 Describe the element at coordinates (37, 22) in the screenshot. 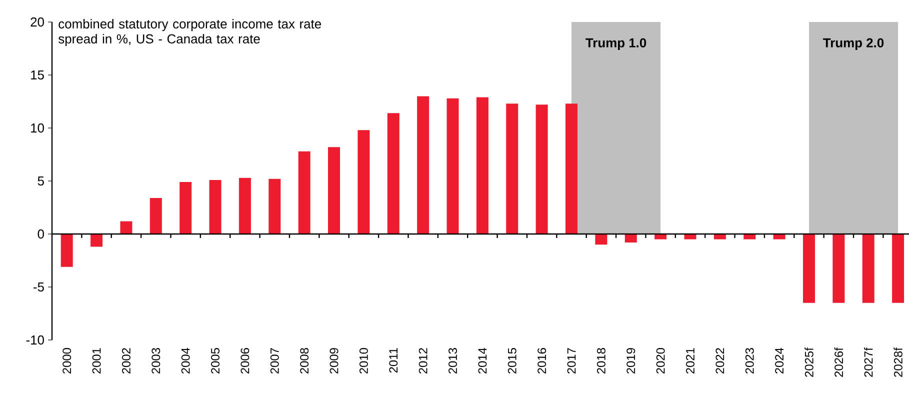

I see `y-tick-label: 20` at that location.